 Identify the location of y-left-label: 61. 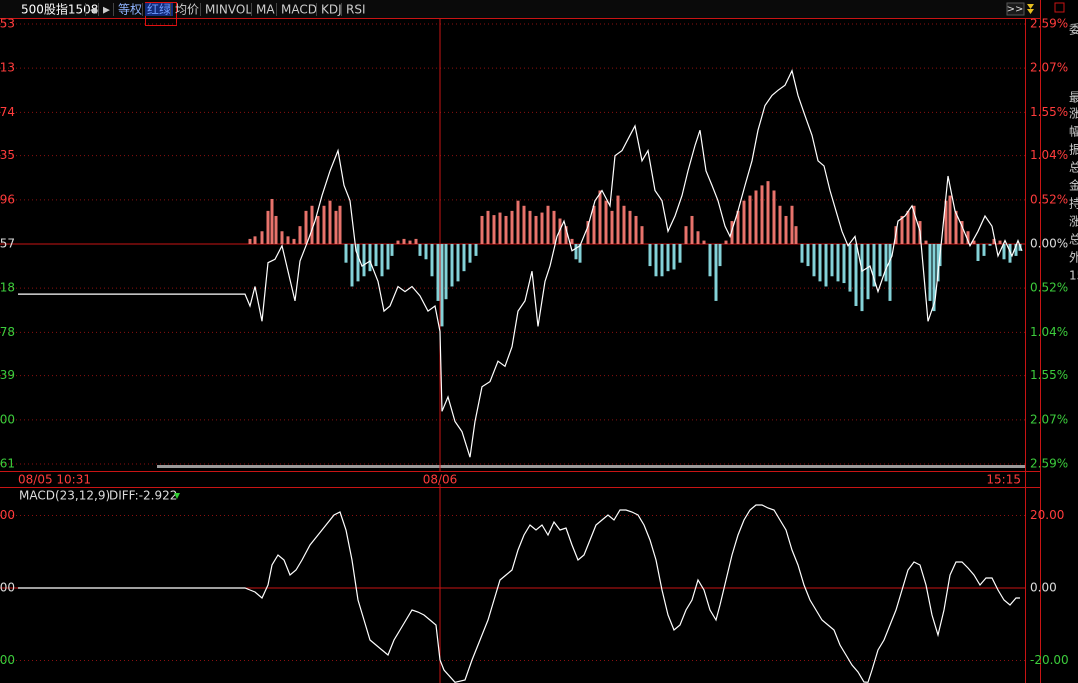
(7, 464).